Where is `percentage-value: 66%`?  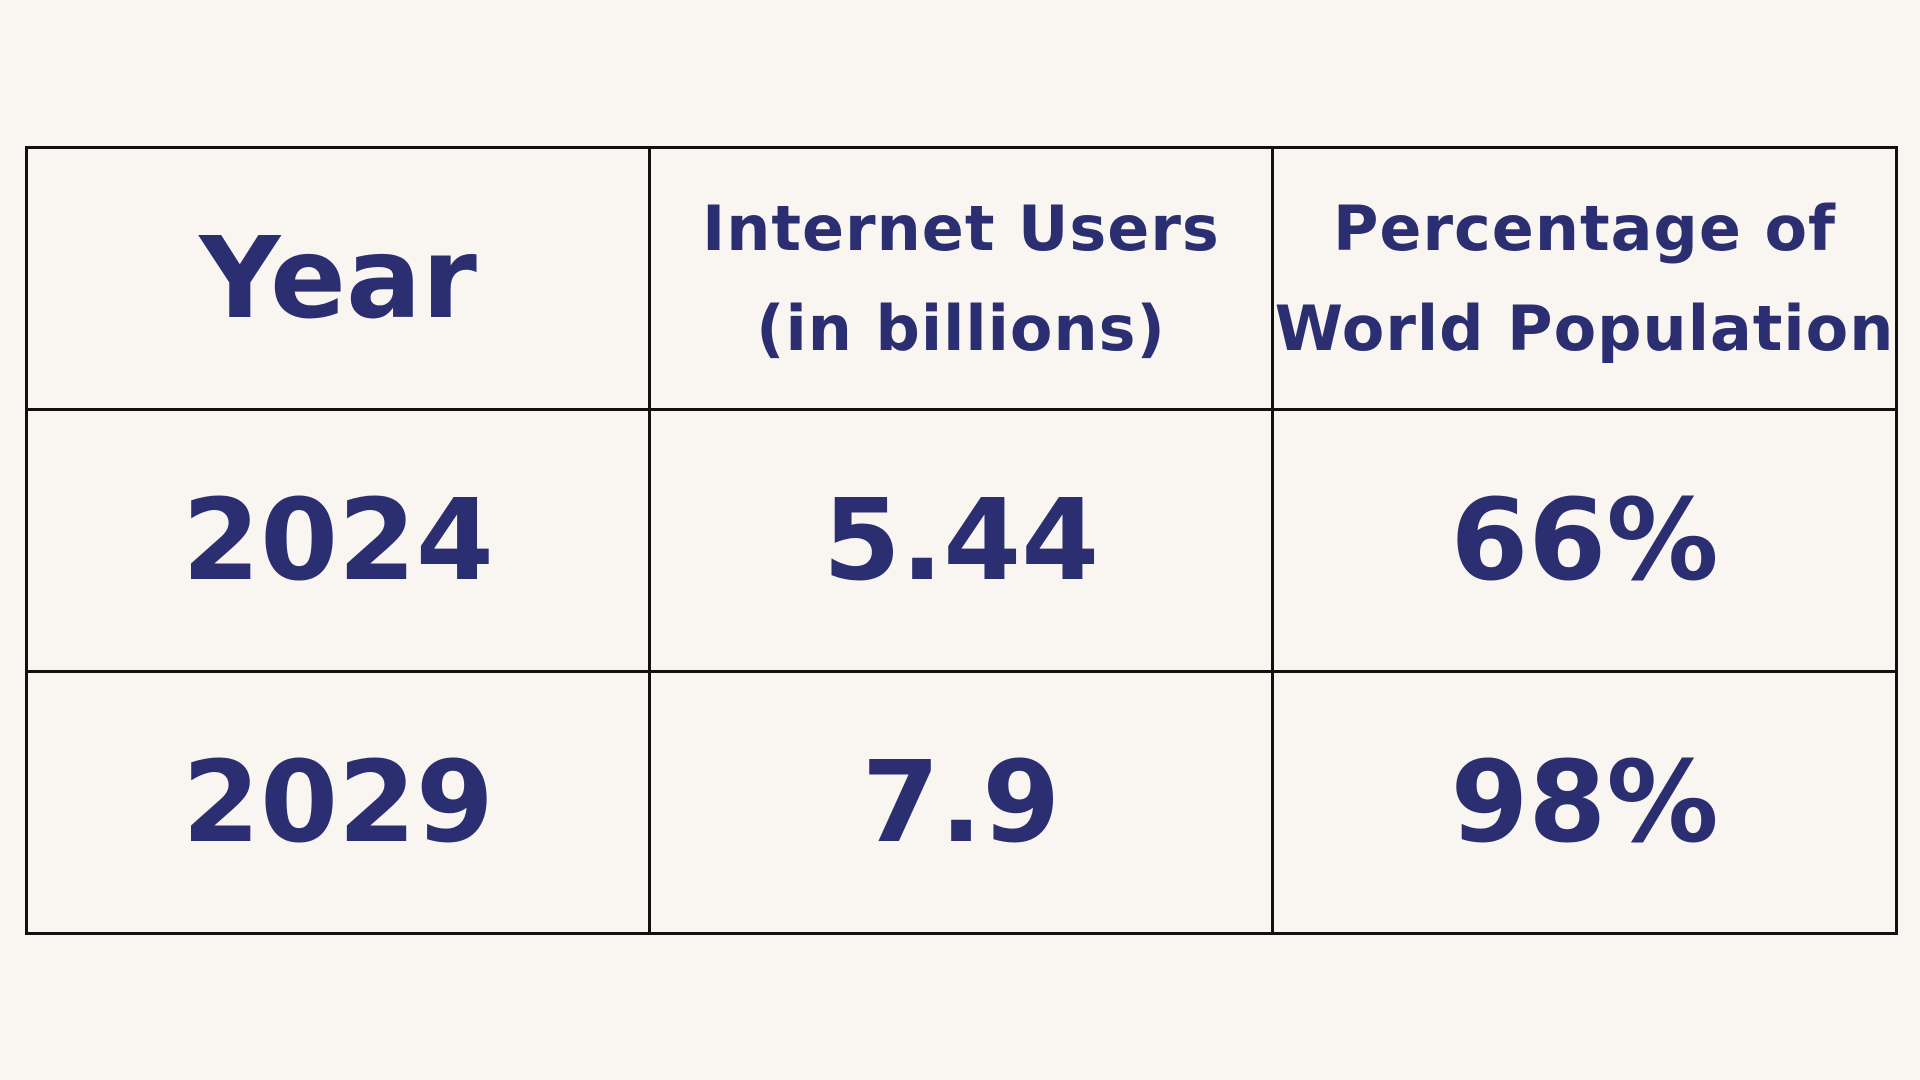
percentage-value: 66% is located at coordinates (1584, 540).